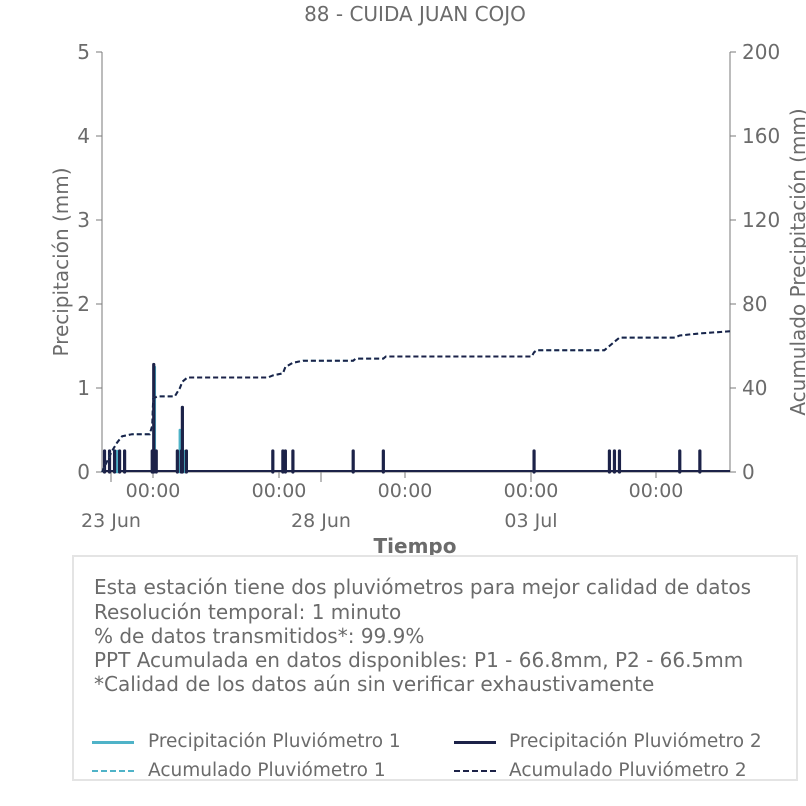  Describe the element at coordinates (83, 220) in the screenshot. I see `y-tick-label-left: 3` at that location.